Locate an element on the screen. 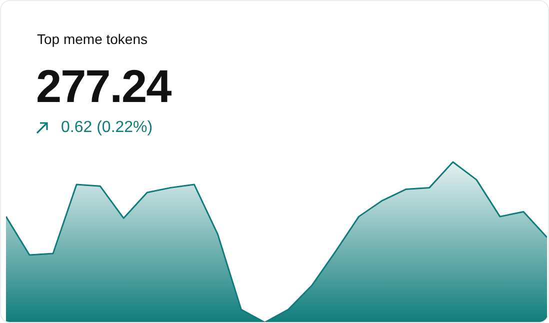 Image resolution: width=549 pixels, height=323 pixels. text: 0.62 (0.22%) is located at coordinates (107, 128).